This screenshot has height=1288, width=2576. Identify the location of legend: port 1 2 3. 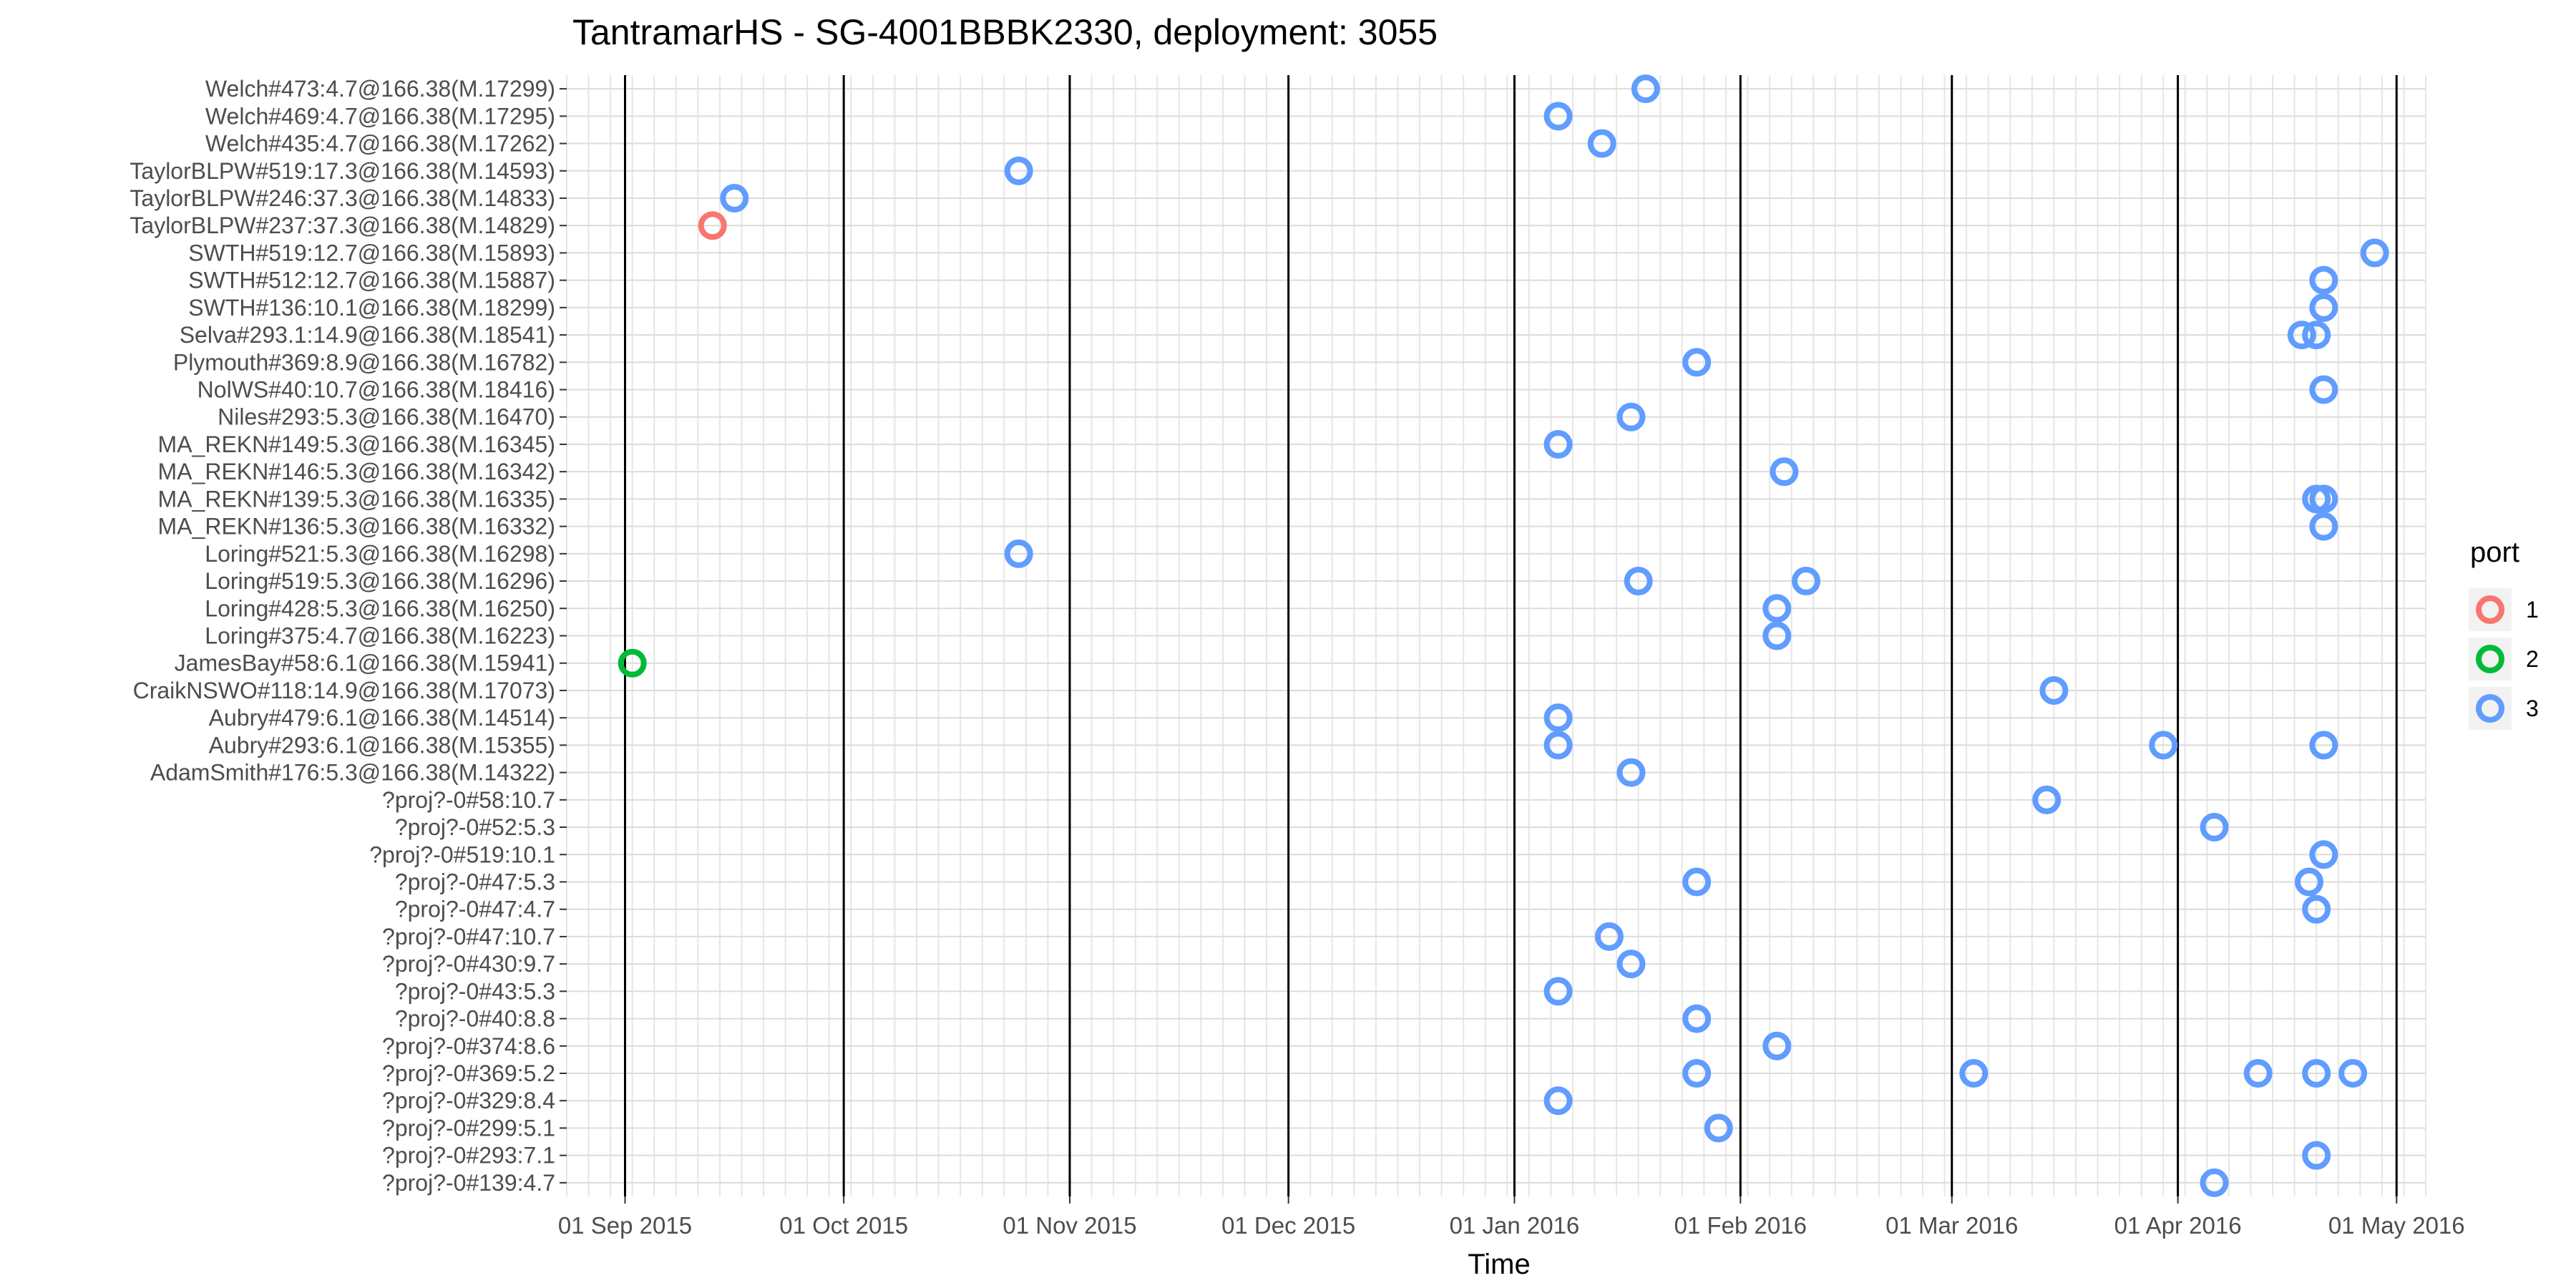
(2504, 633).